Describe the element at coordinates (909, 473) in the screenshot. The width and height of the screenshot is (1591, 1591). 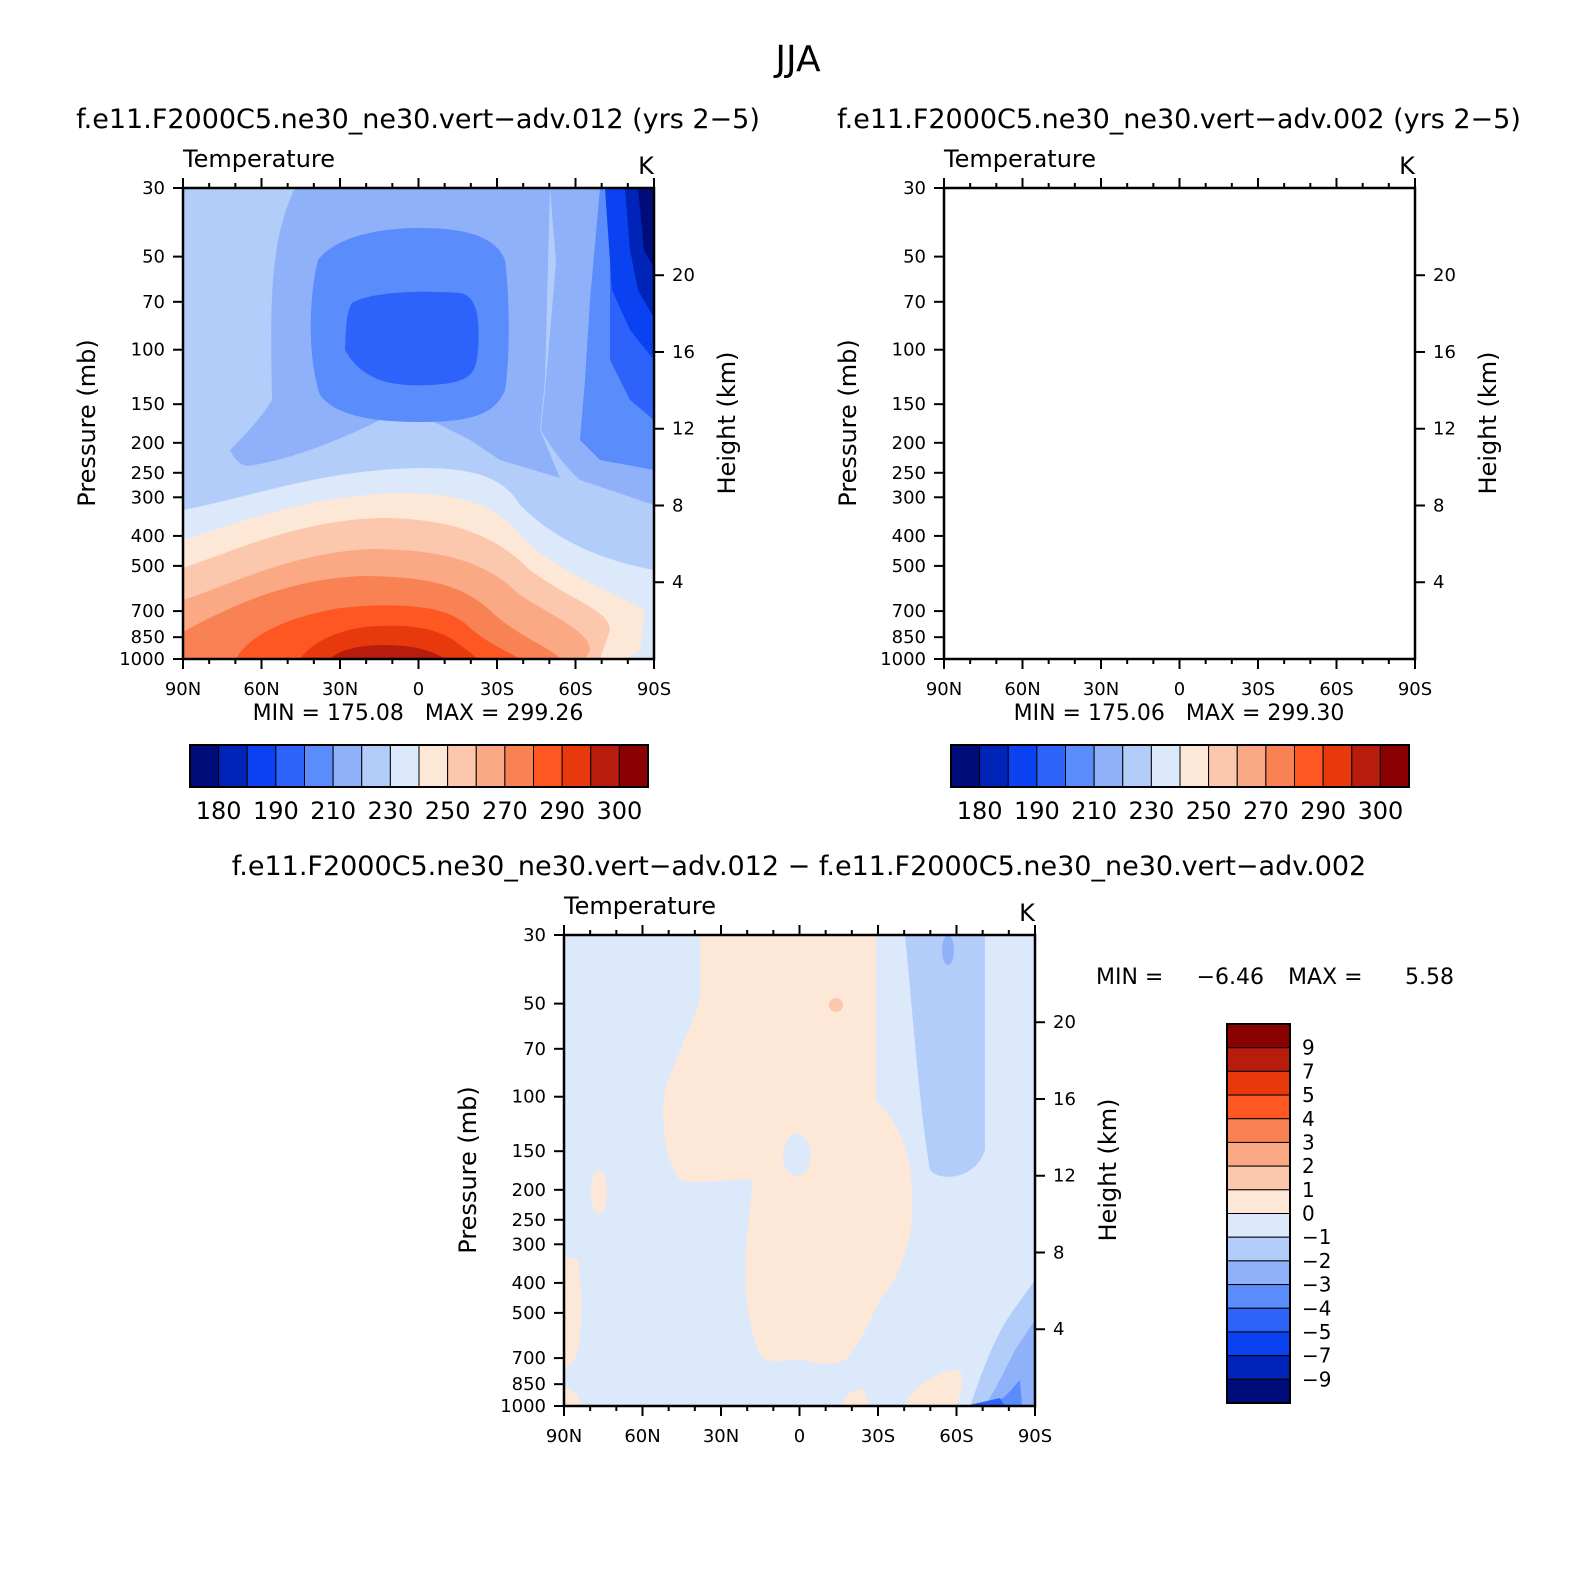
I see `y-tick-label: 250` at that location.